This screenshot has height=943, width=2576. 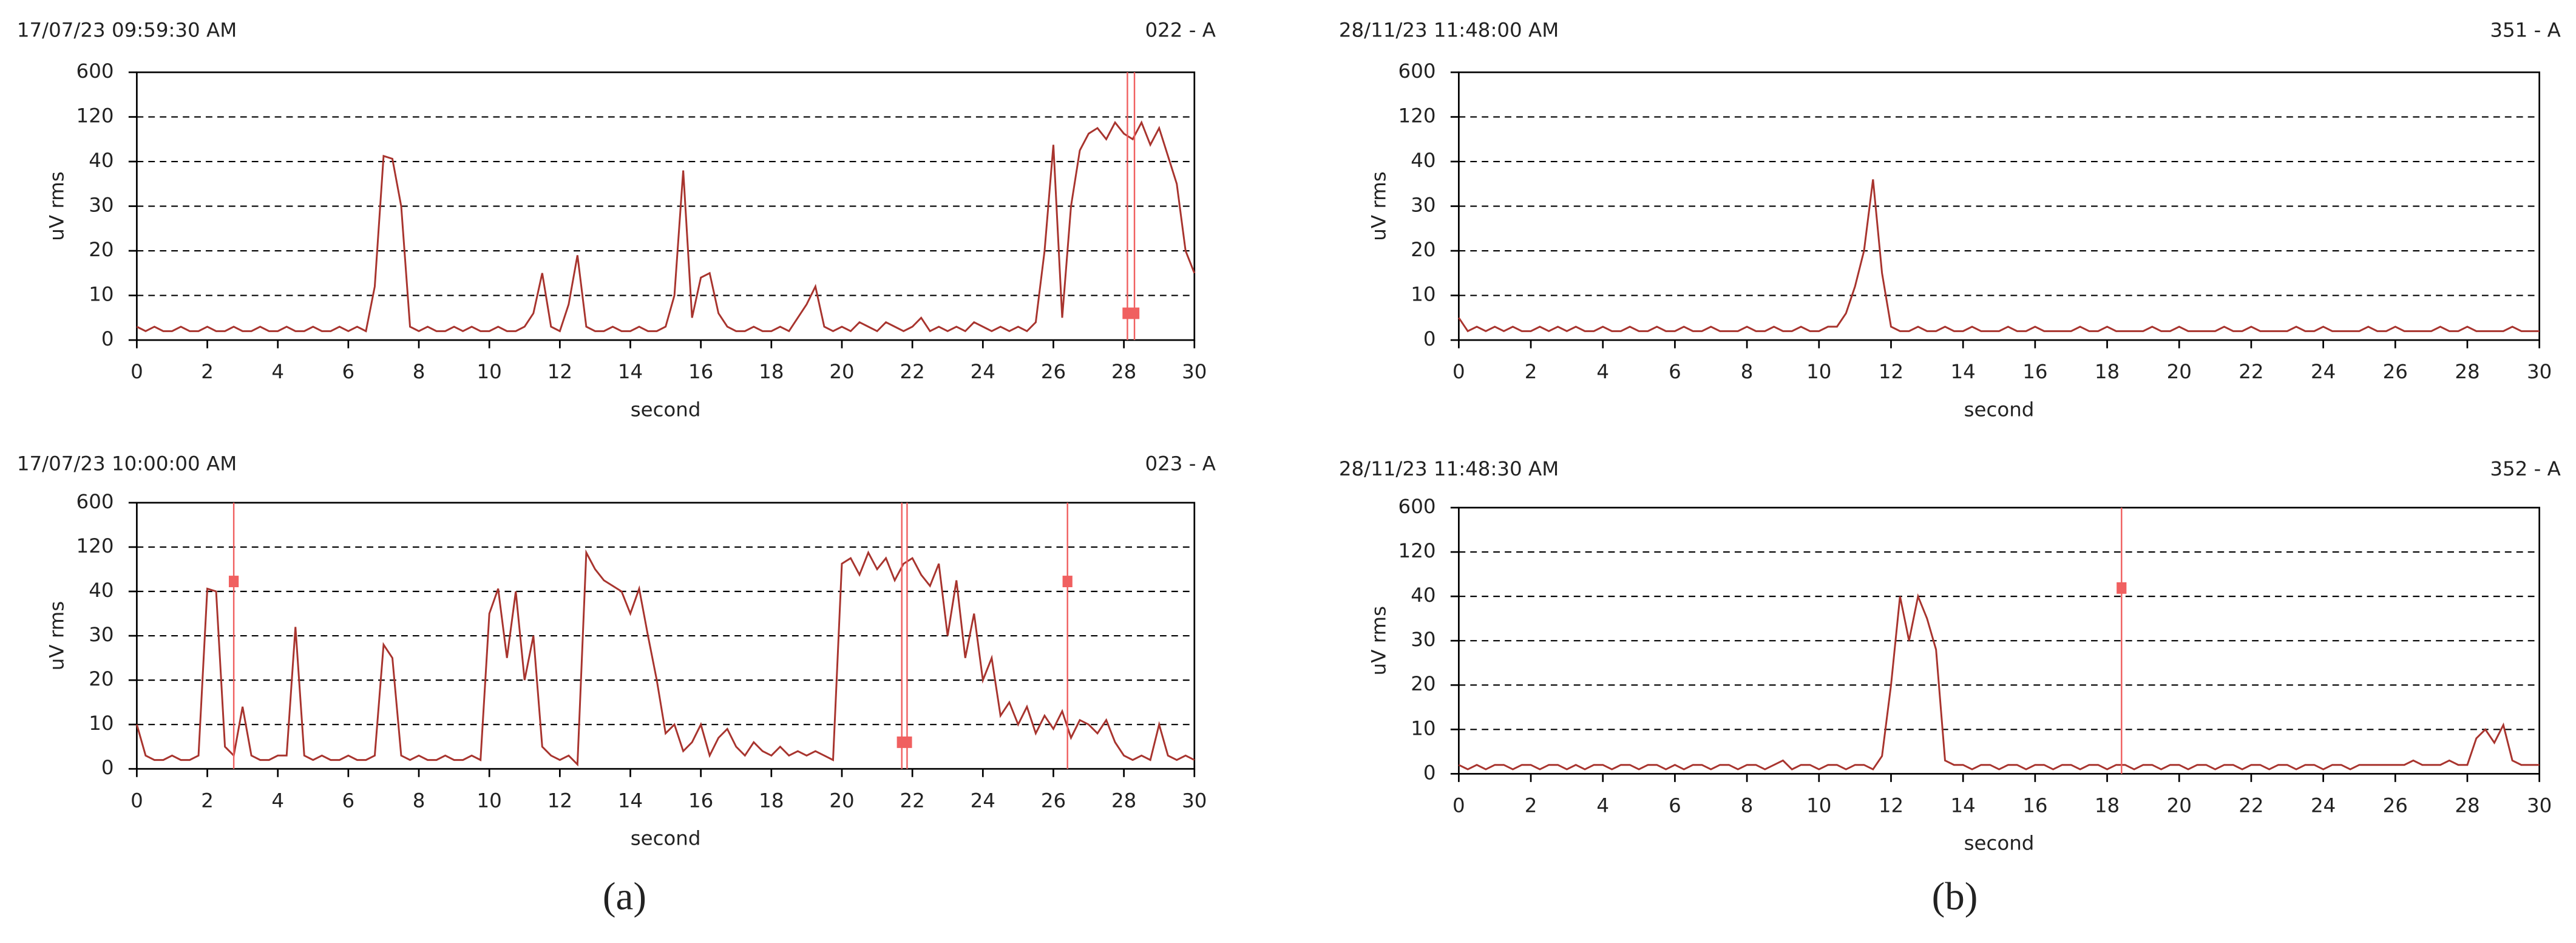 What do you see at coordinates (1955, 897) in the screenshot?
I see `caption: (b)` at bounding box center [1955, 897].